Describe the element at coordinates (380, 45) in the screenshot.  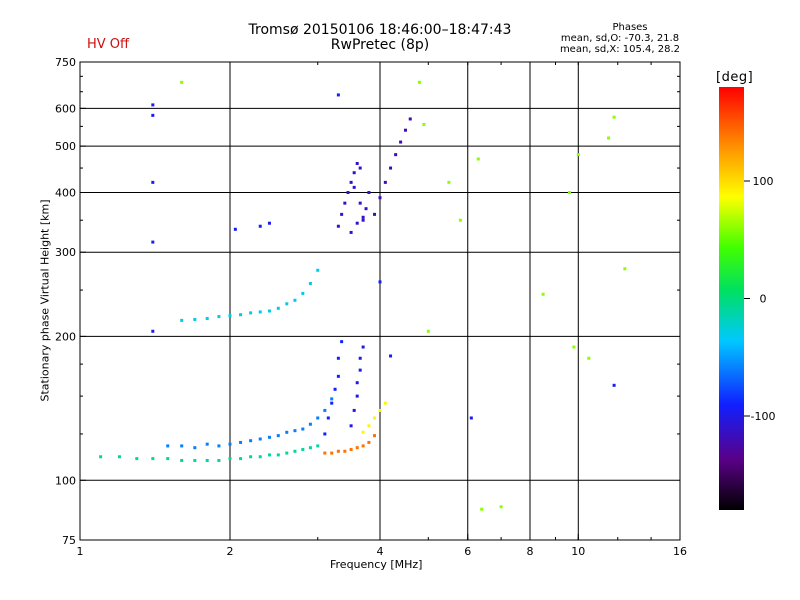
I see `chart-subtitle: RwPretec (8p)` at that location.